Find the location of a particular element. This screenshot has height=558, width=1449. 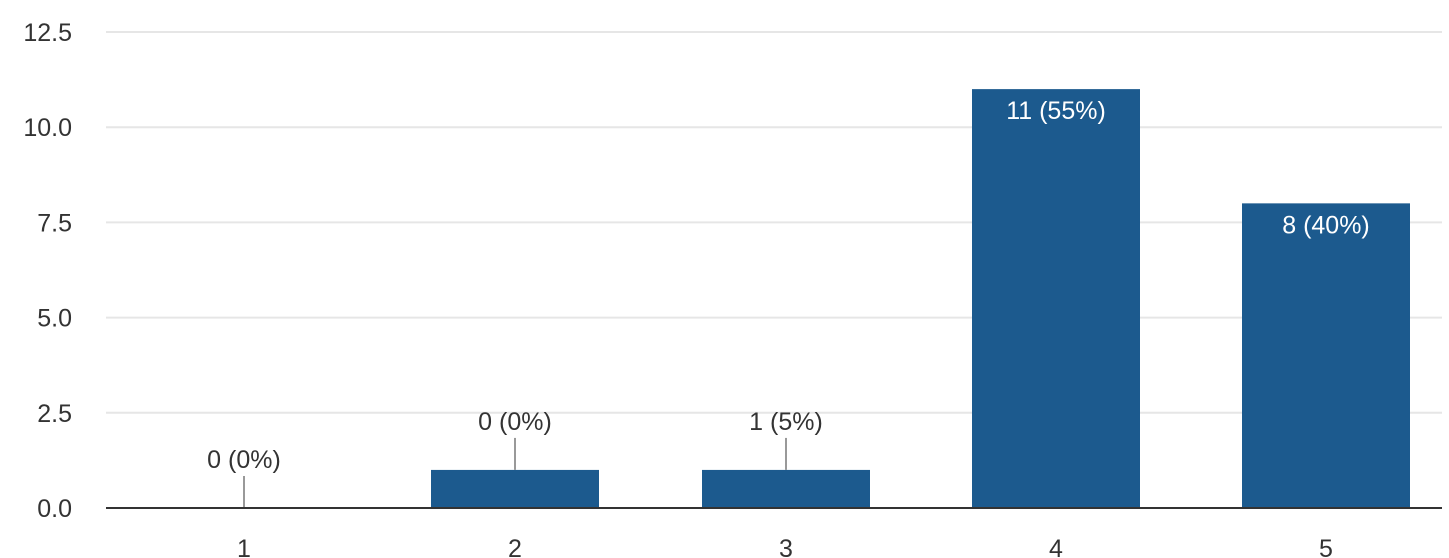

x-tick-label: 3 is located at coordinates (786, 546).